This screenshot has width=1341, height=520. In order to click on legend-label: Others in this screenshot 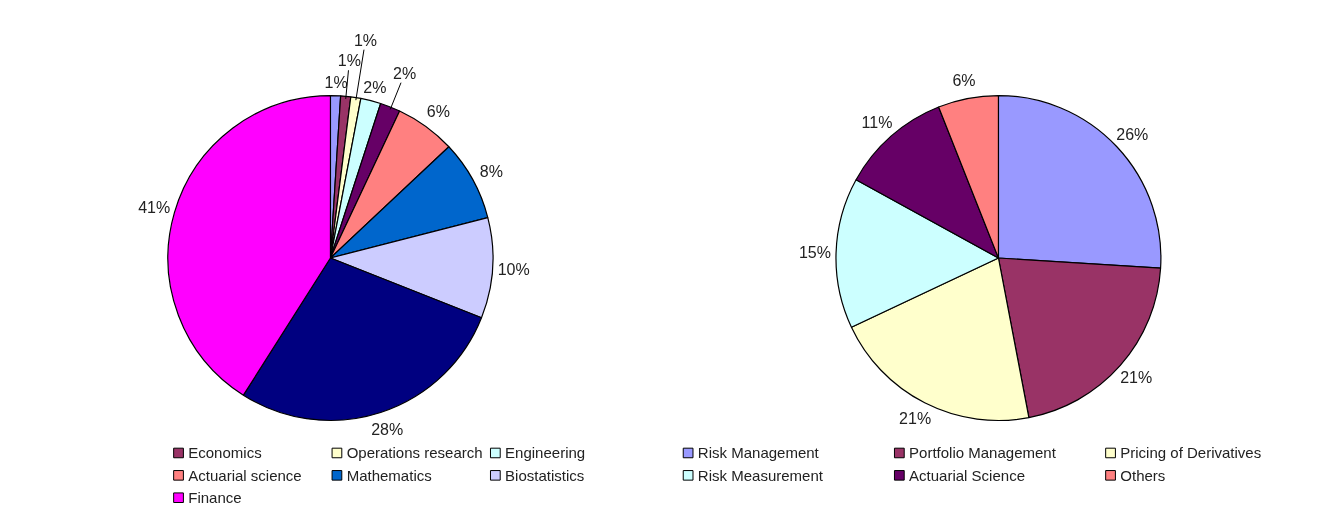, I will do `click(1143, 475)`.